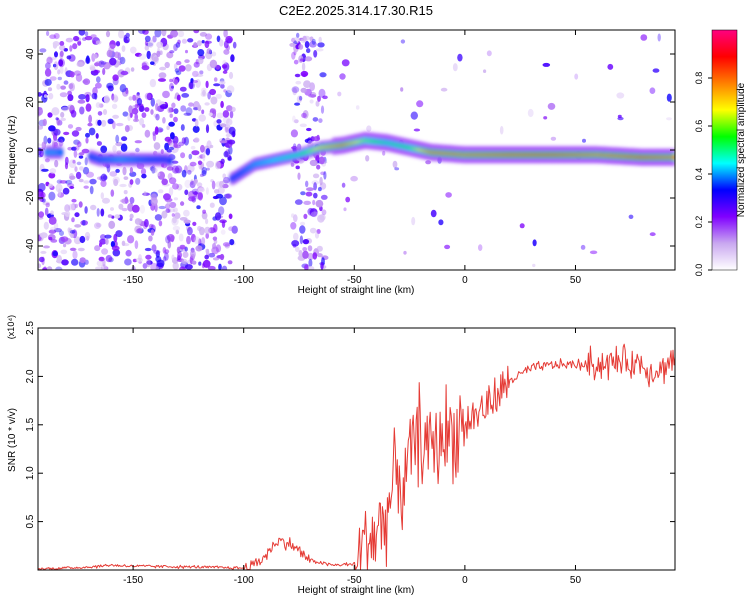 The height and width of the screenshot is (600, 750). What do you see at coordinates (30, 521) in the screenshot?
I see `y-tick-label: 0.5` at bounding box center [30, 521].